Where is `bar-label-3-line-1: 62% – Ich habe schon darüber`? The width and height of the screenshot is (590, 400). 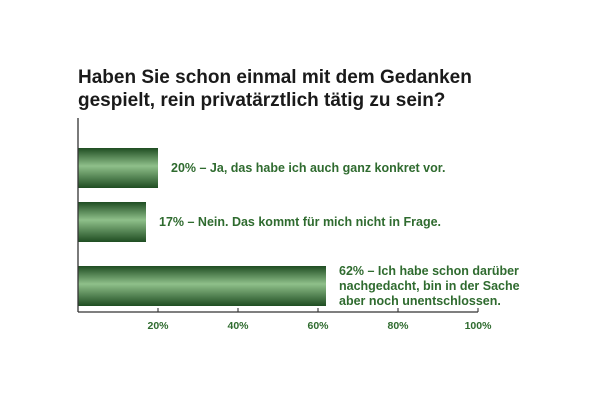
bar-label-3-line-1: 62% – Ich habe schon darüber is located at coordinates (429, 271).